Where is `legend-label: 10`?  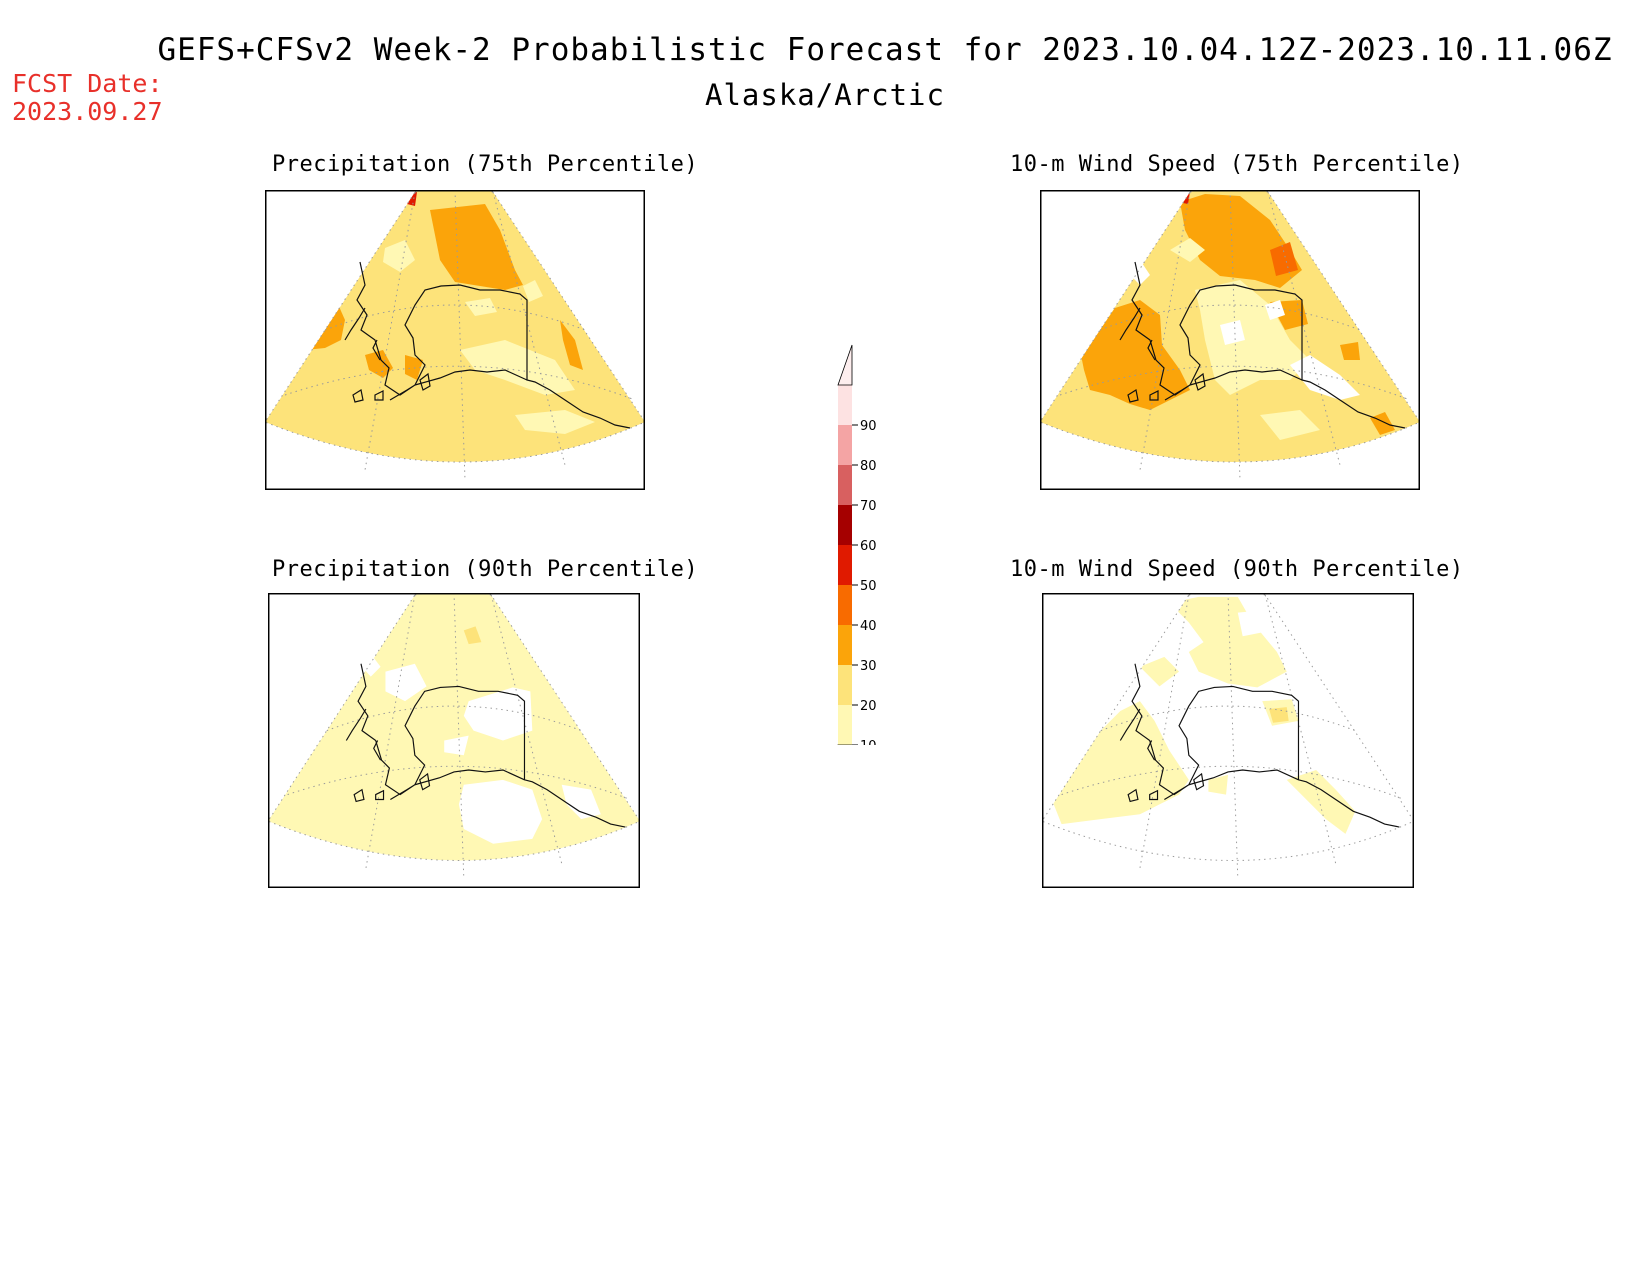
legend-label: 10 is located at coordinates (868, 742).